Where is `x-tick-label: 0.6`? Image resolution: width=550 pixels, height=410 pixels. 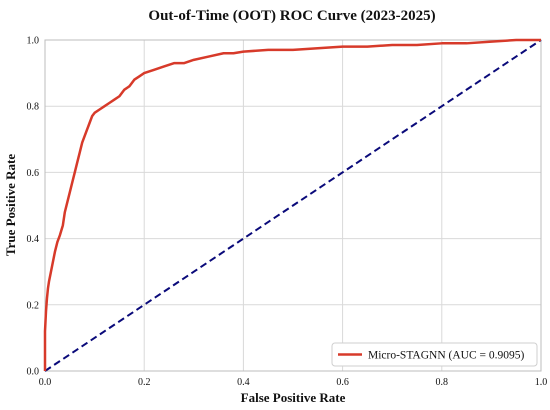
x-tick-label: 0.6 is located at coordinates (342, 382).